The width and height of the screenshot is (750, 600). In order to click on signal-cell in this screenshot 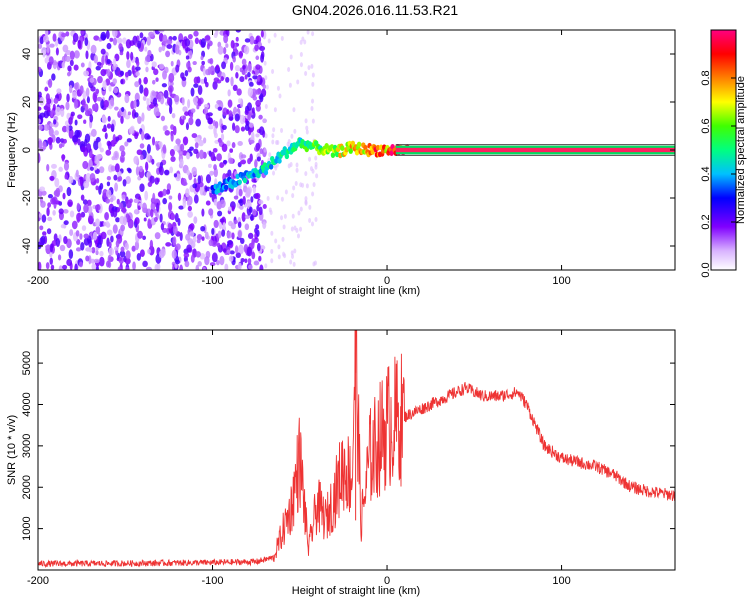, I will do `click(350, 151)`.